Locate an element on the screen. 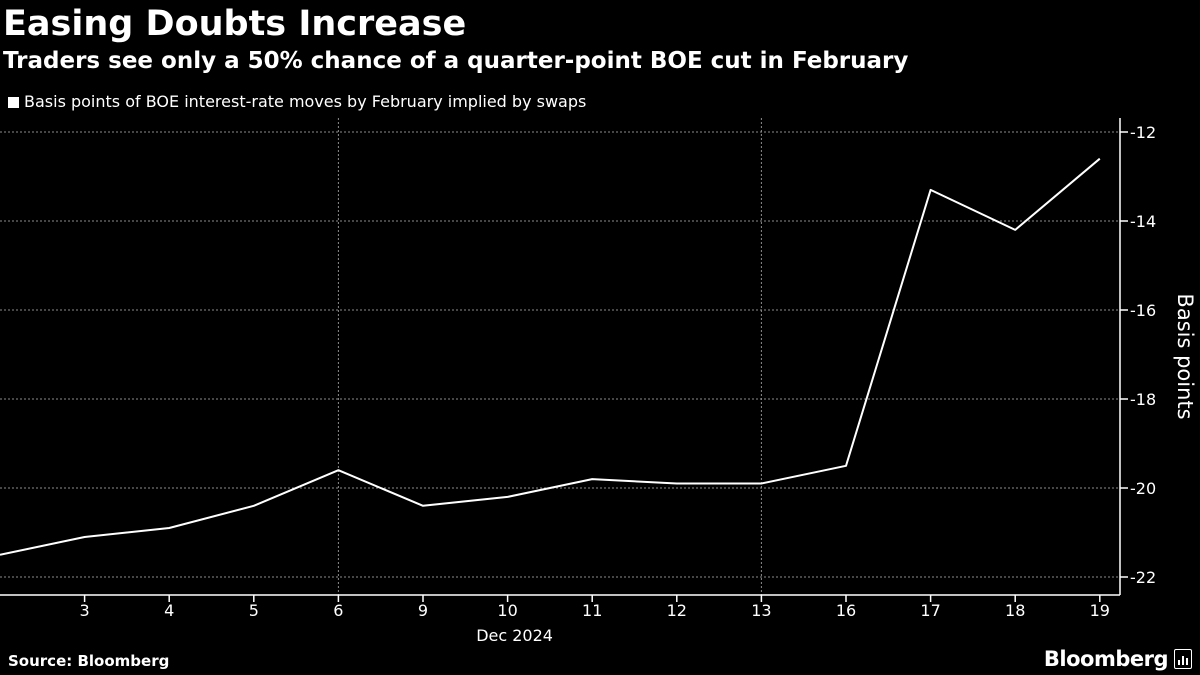 This screenshot has width=1200, height=675. chart-title: Easing Doubts Increase is located at coordinates (235, 24).